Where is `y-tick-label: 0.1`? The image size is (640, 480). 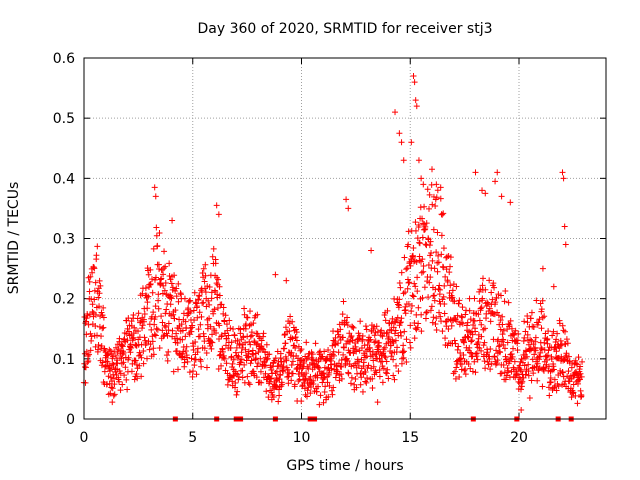
y-tick-label: 0.1 is located at coordinates (64, 360).